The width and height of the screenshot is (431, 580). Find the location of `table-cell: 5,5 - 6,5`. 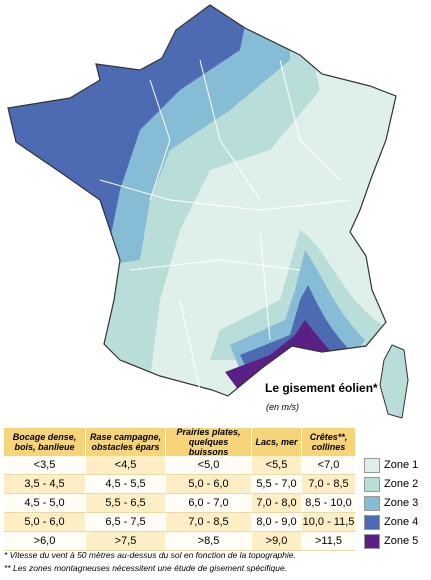

table-cell: 5,5 - 6,5 is located at coordinates (126, 503).